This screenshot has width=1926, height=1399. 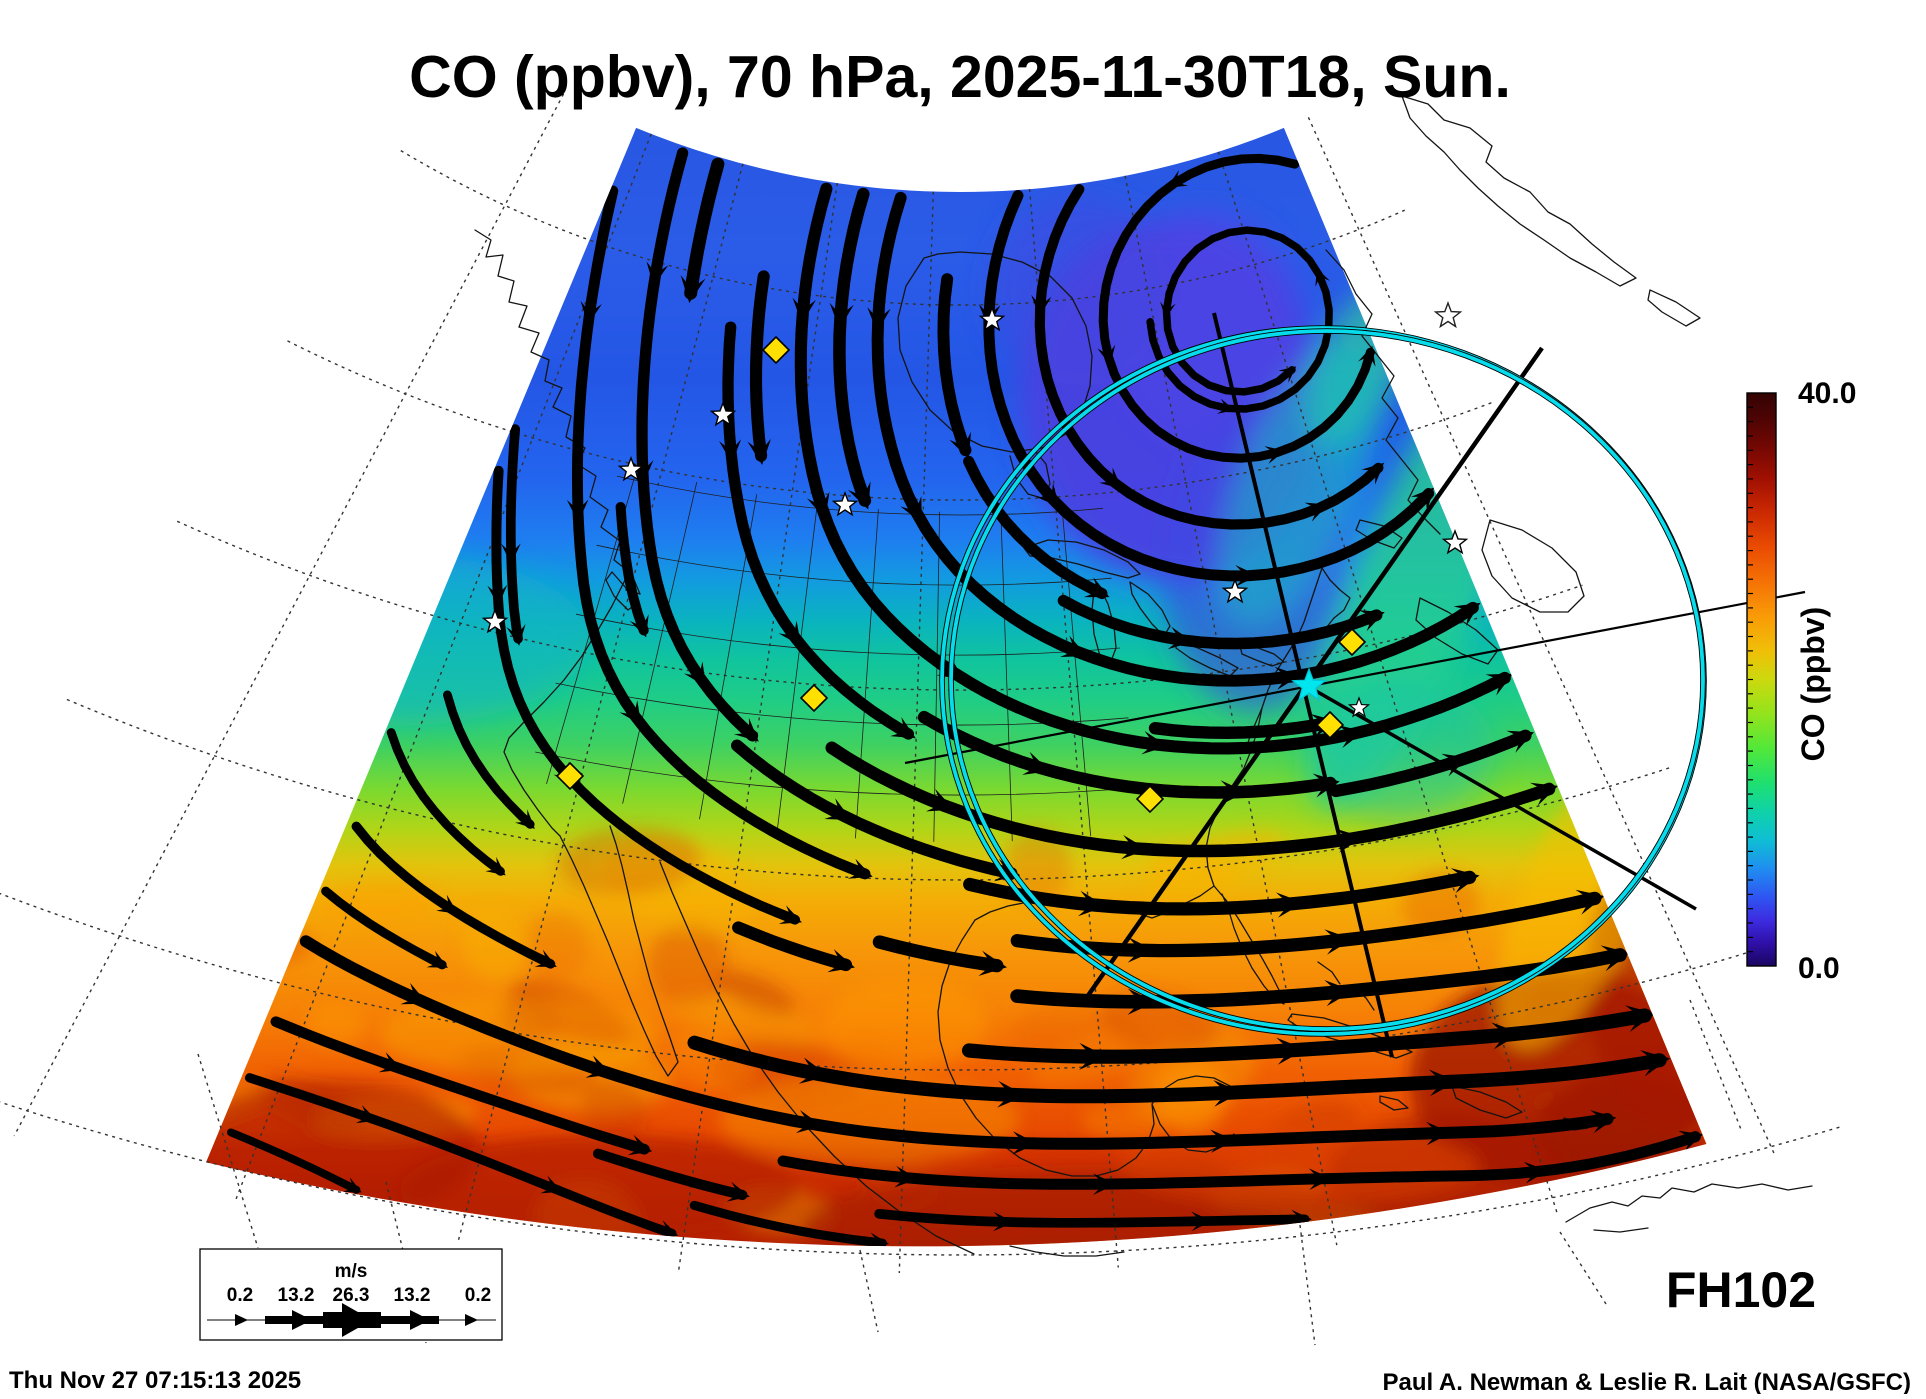 What do you see at coordinates (351, 1271) in the screenshot?
I see `svg-text: m/s` at bounding box center [351, 1271].